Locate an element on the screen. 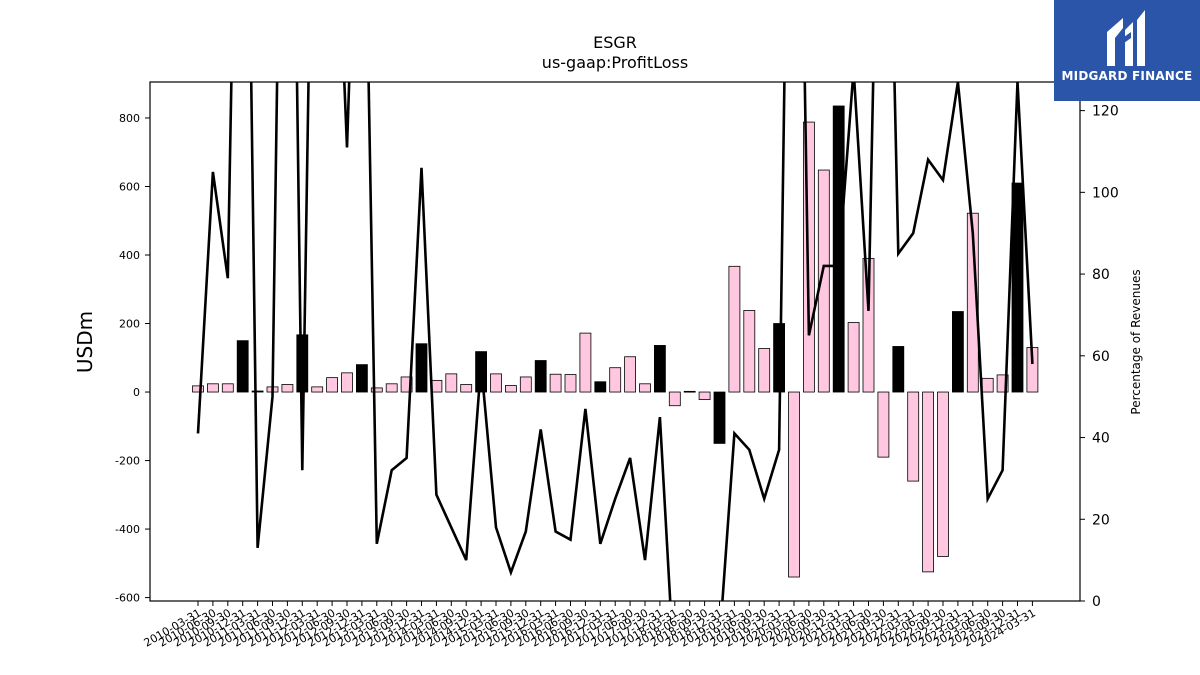 The height and width of the screenshot is (675, 1200). midgard-logo-icon is located at coordinates (1126, 38).